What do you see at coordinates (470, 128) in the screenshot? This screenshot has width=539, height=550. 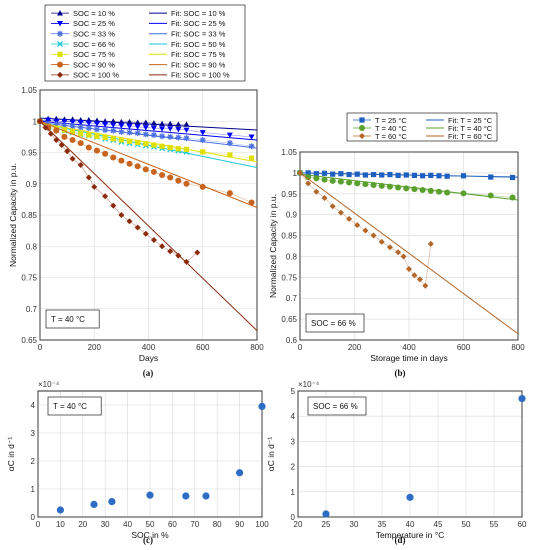 I see `legend-fit-entry: Fit: T = 40 °C` at bounding box center [470, 128].